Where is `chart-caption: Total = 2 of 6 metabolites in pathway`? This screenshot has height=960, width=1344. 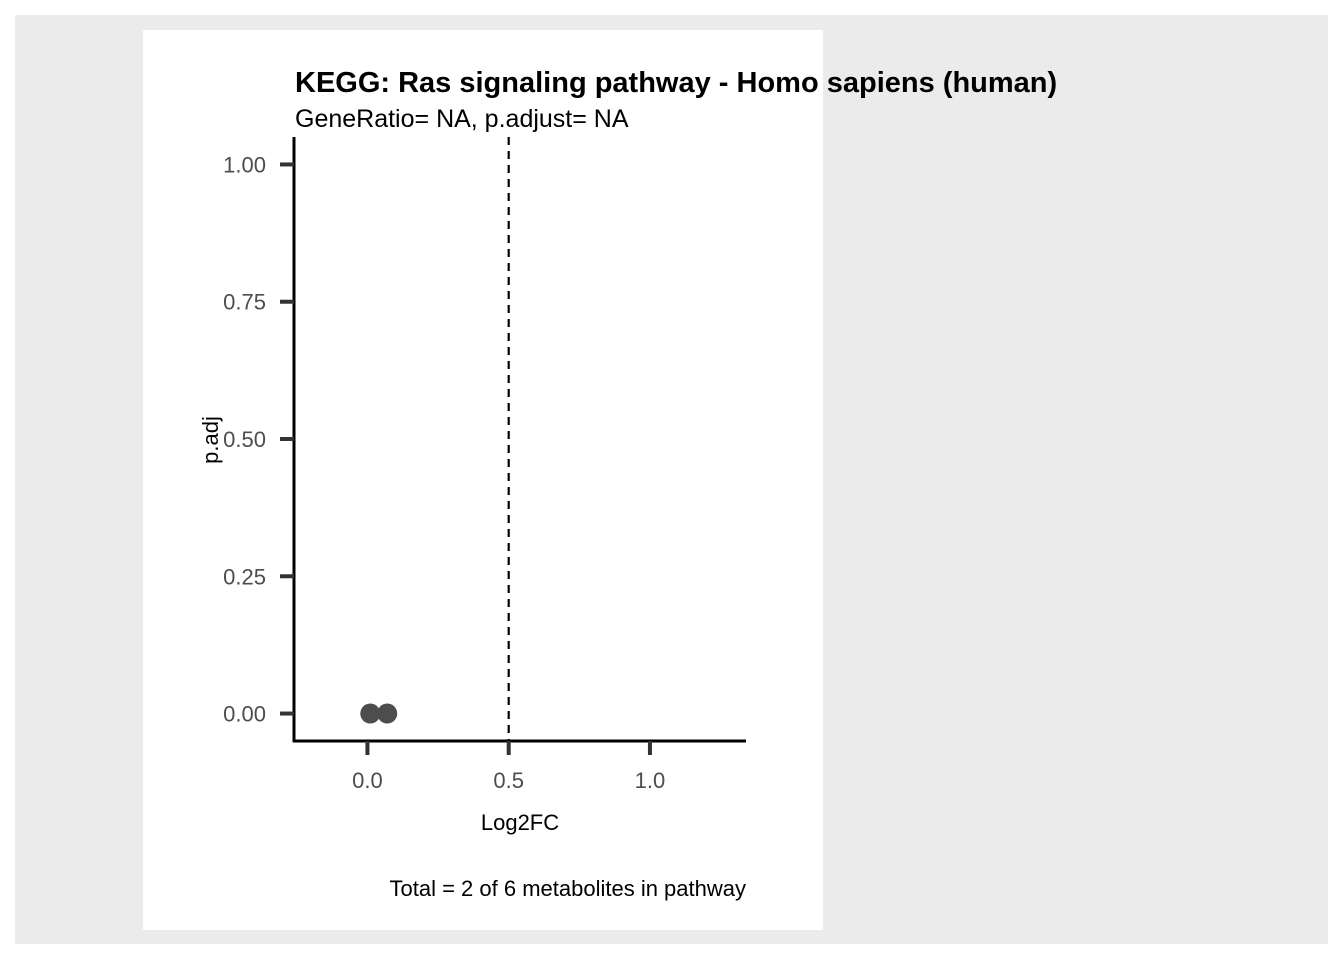 chart-caption: Total = 2 of 6 metabolites in pathway is located at coordinates (568, 888).